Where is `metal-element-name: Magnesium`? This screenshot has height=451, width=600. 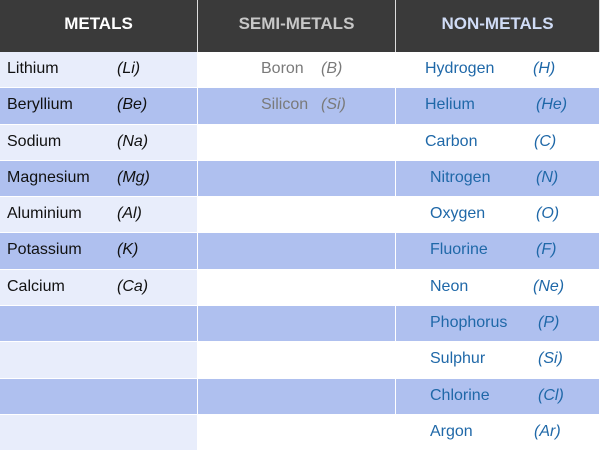 metal-element-name: Magnesium is located at coordinates (48, 177).